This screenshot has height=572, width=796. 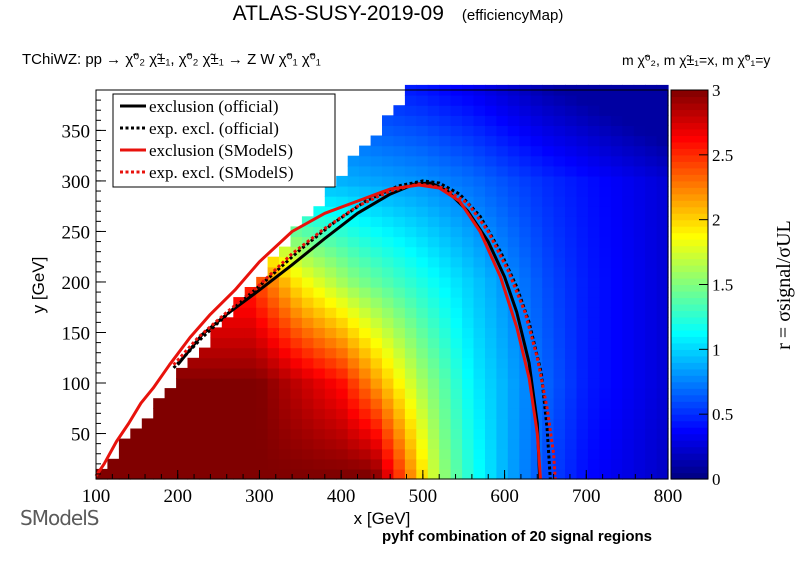 What do you see at coordinates (96, 496) in the screenshot?
I see `x-tick-label: 100` at bounding box center [96, 496].